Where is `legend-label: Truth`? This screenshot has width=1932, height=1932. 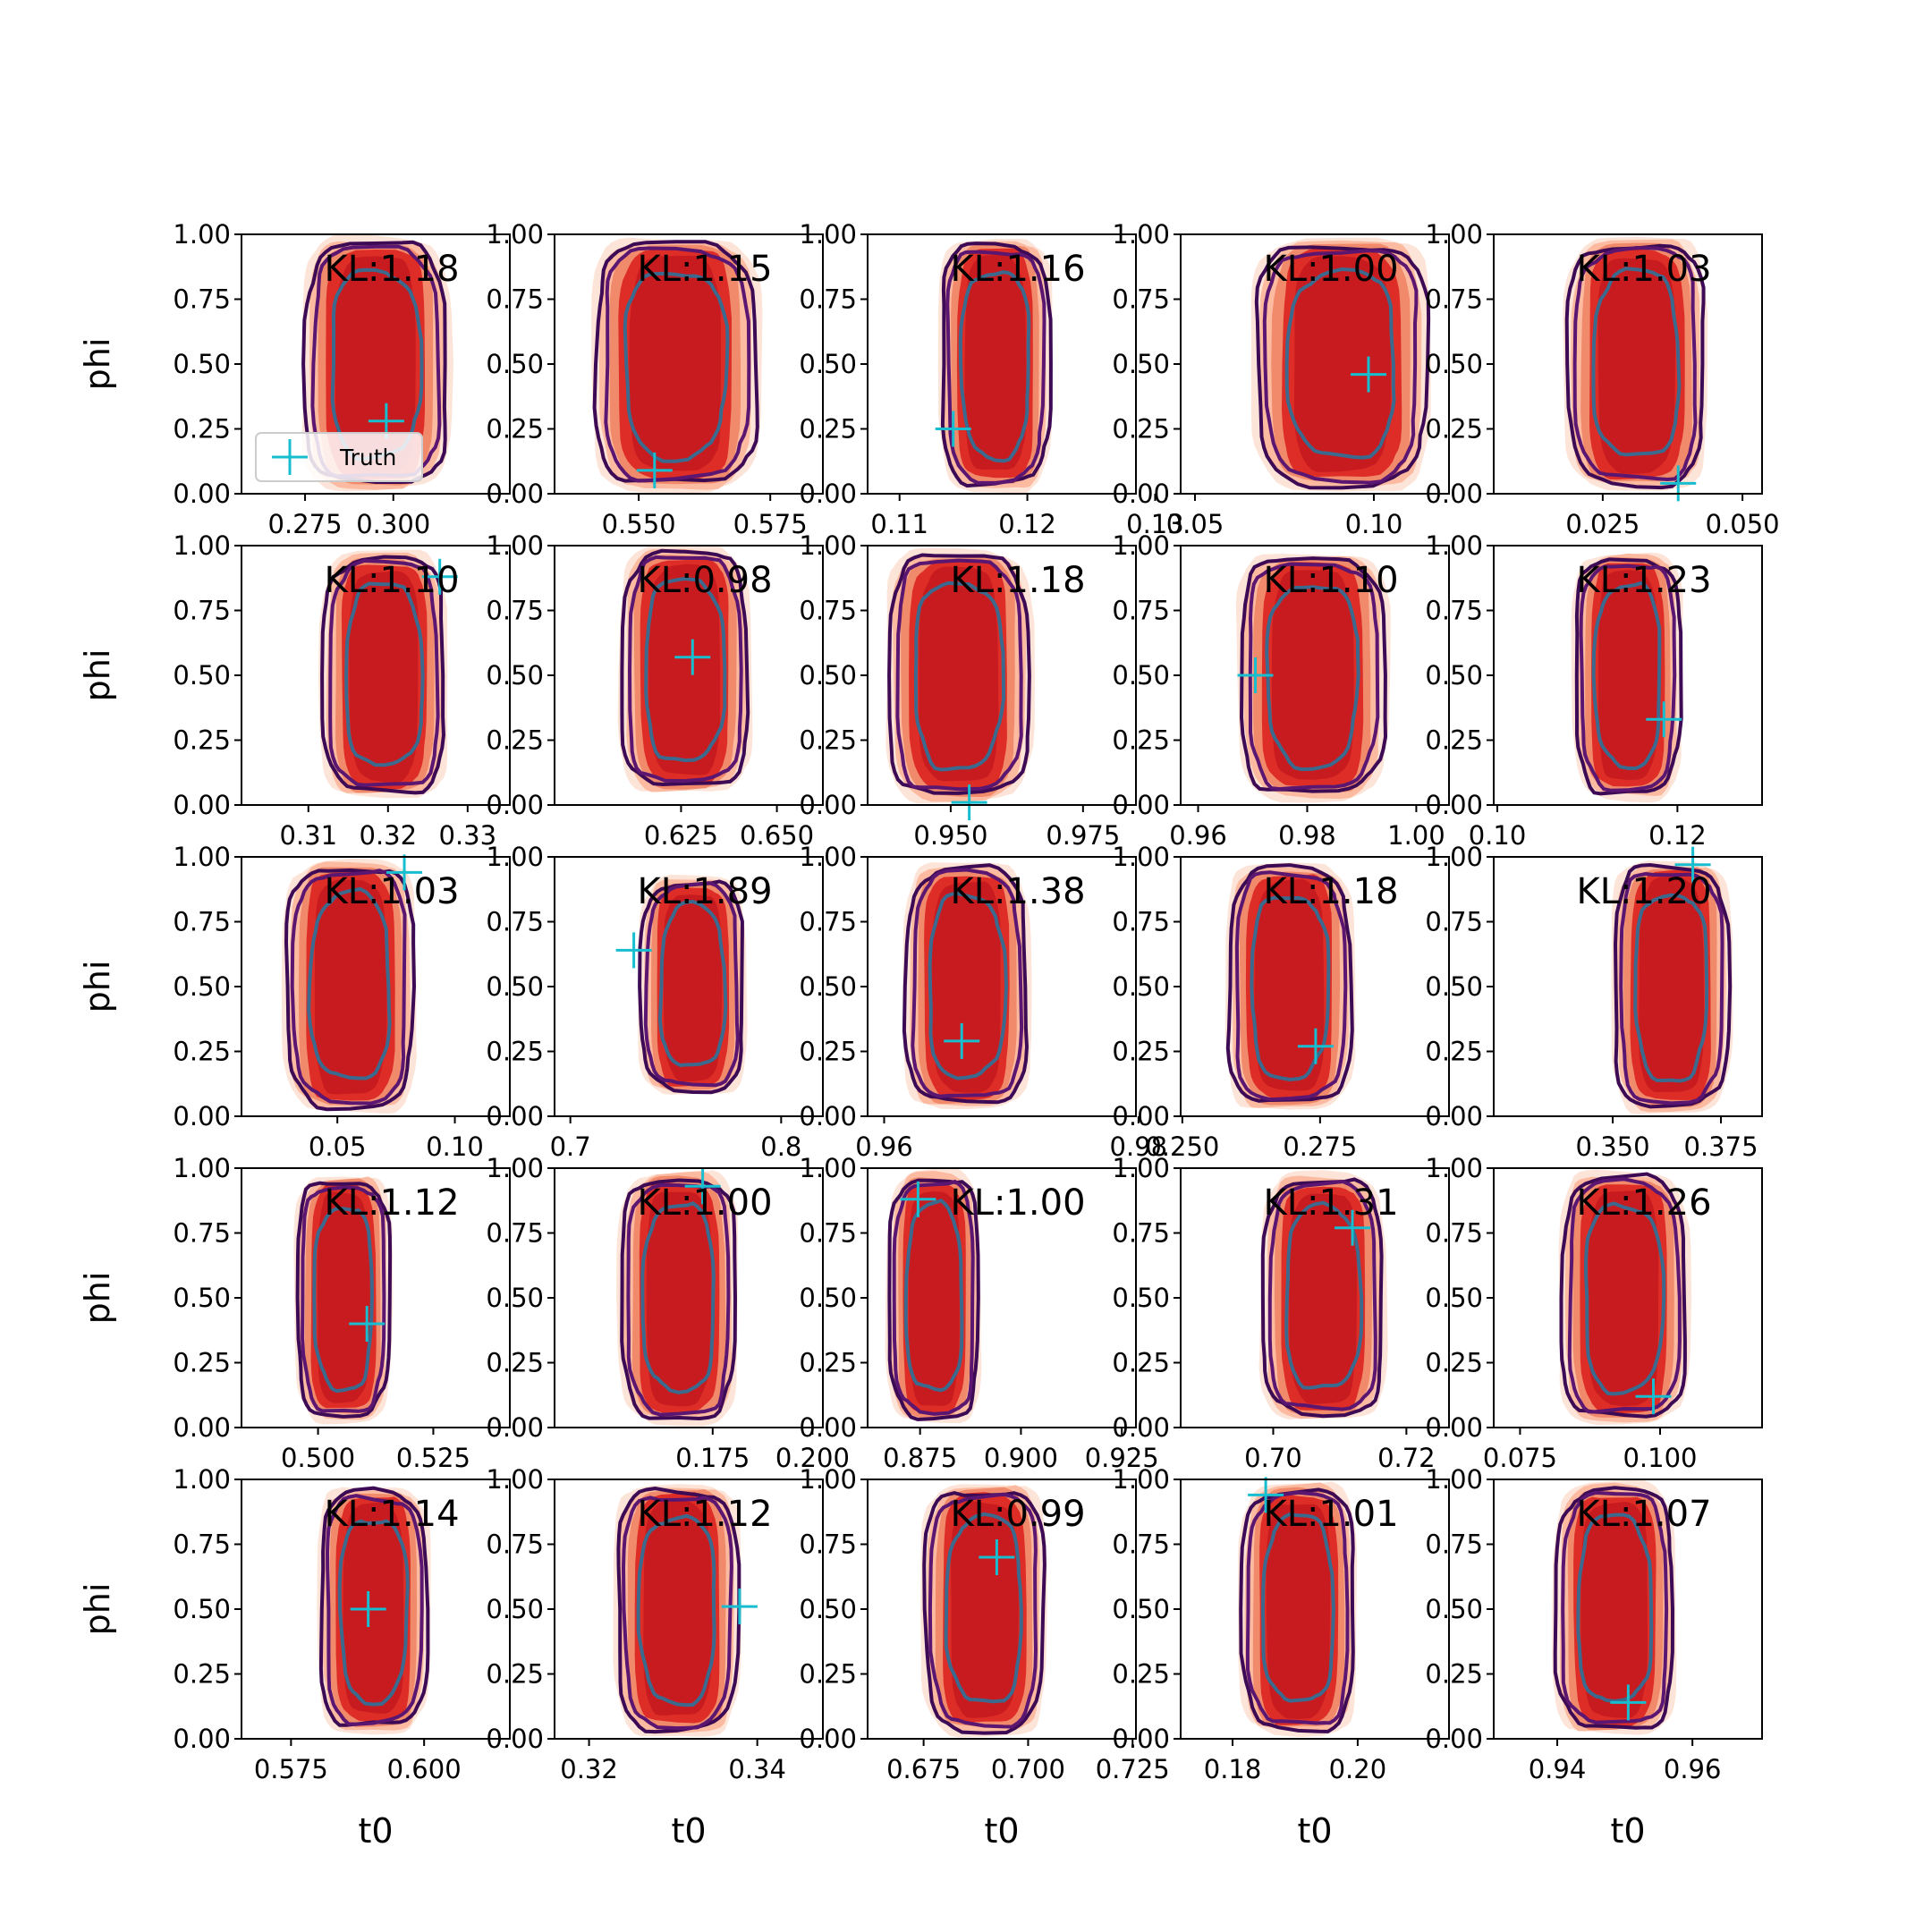
legend-label: Truth is located at coordinates (367, 457).